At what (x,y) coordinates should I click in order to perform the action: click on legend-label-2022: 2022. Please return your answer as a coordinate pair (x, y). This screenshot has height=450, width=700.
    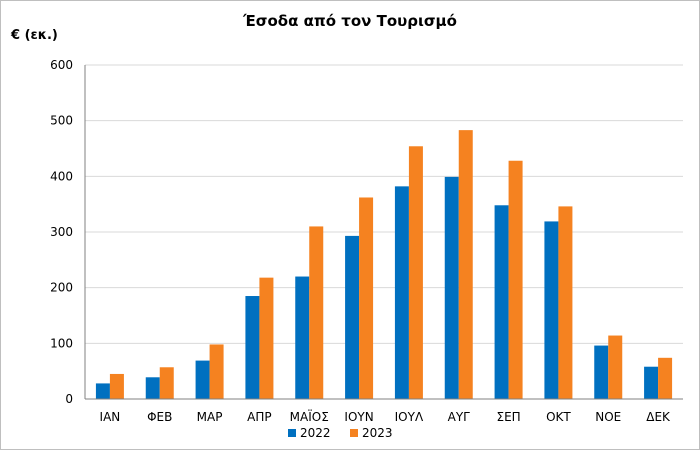
    Looking at the image, I should click on (315, 433).